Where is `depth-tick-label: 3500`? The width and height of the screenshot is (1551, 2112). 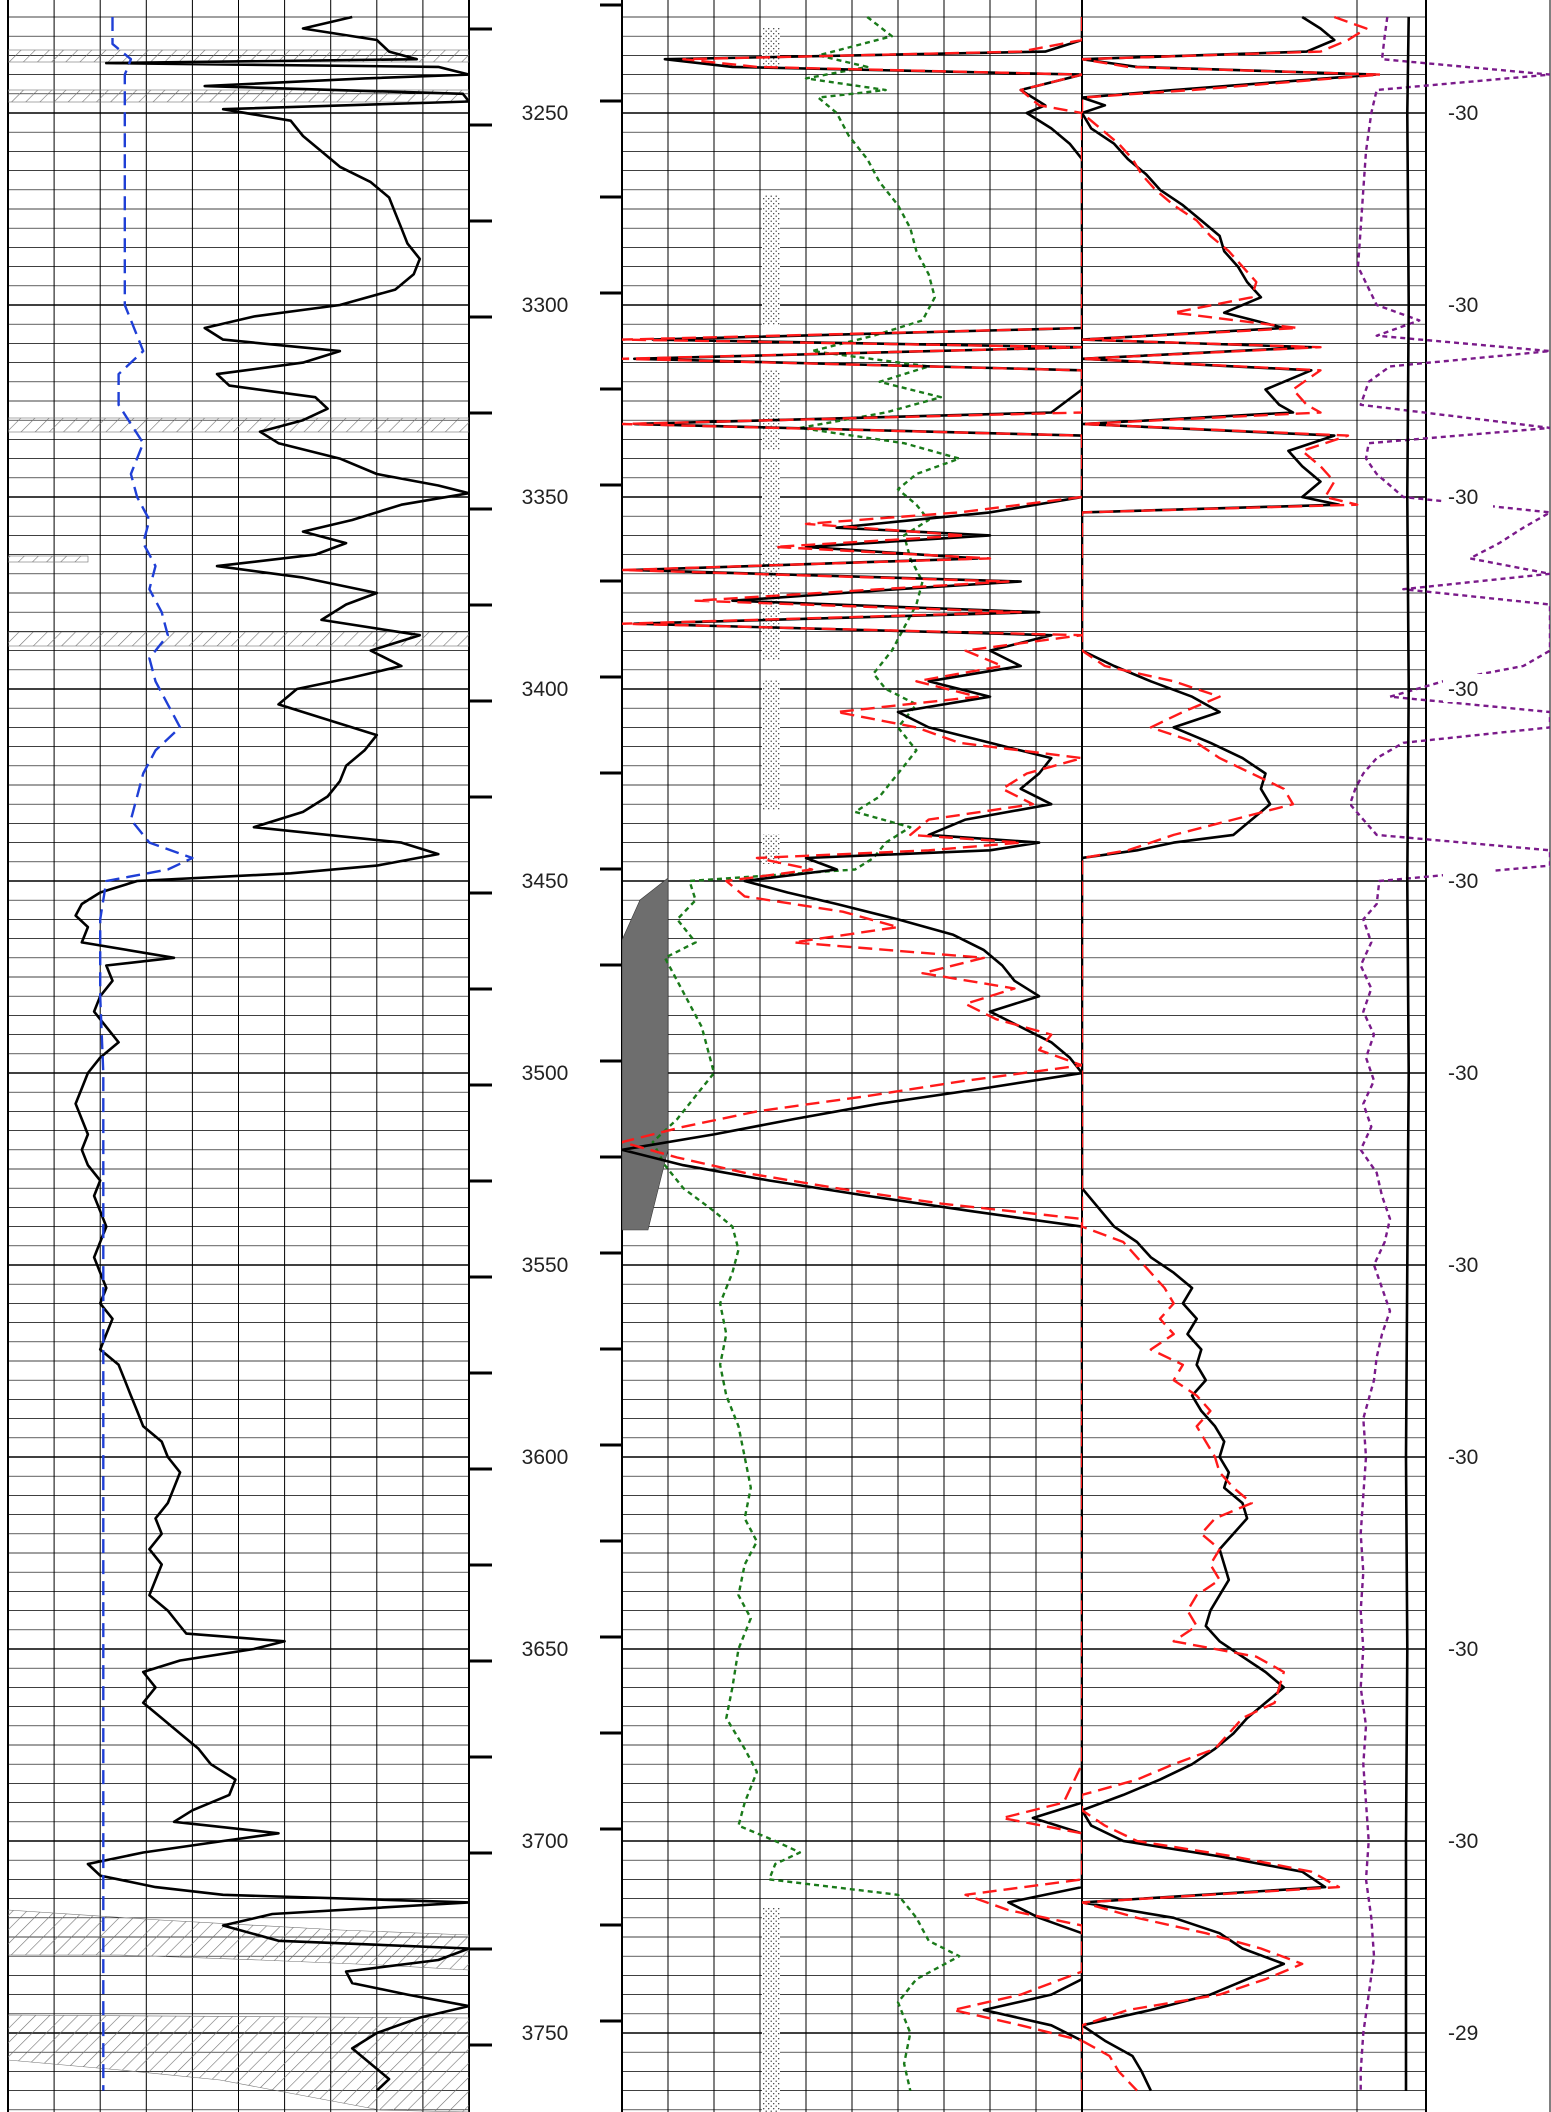
depth-tick-label: 3500 is located at coordinates (545, 1073).